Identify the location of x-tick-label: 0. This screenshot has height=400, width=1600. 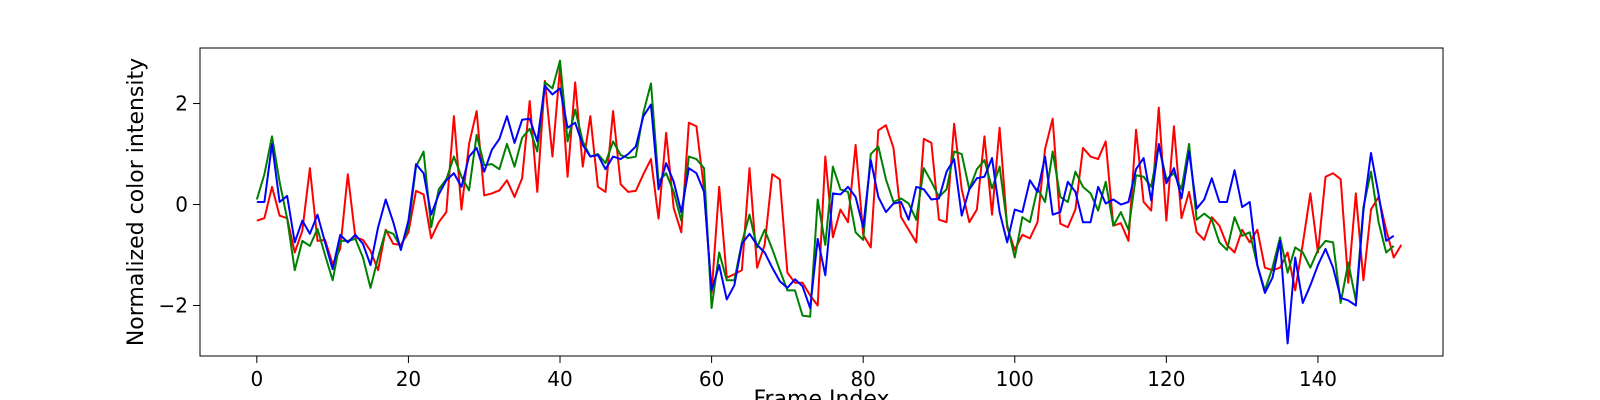
(256, 379).